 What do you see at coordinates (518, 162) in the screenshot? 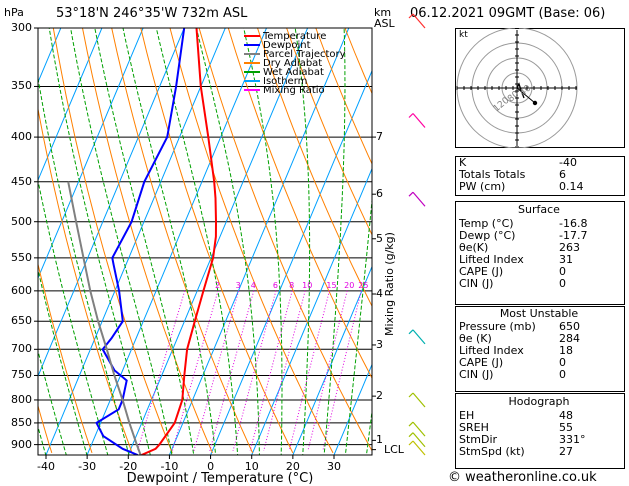
I see `index-row: K -40` at bounding box center [518, 162].